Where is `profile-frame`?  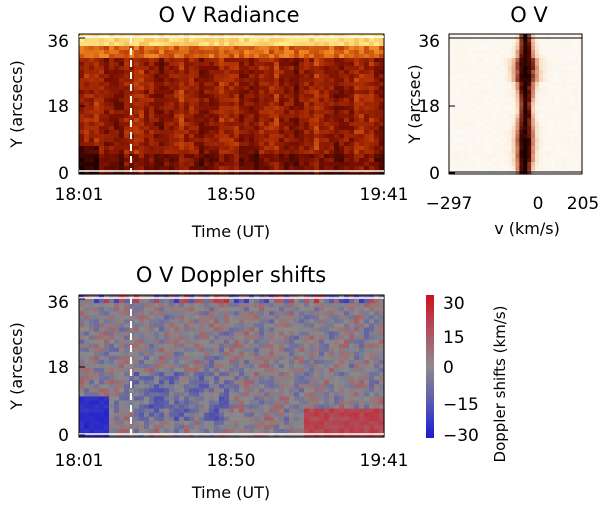 profile-frame is located at coordinates (515, 104).